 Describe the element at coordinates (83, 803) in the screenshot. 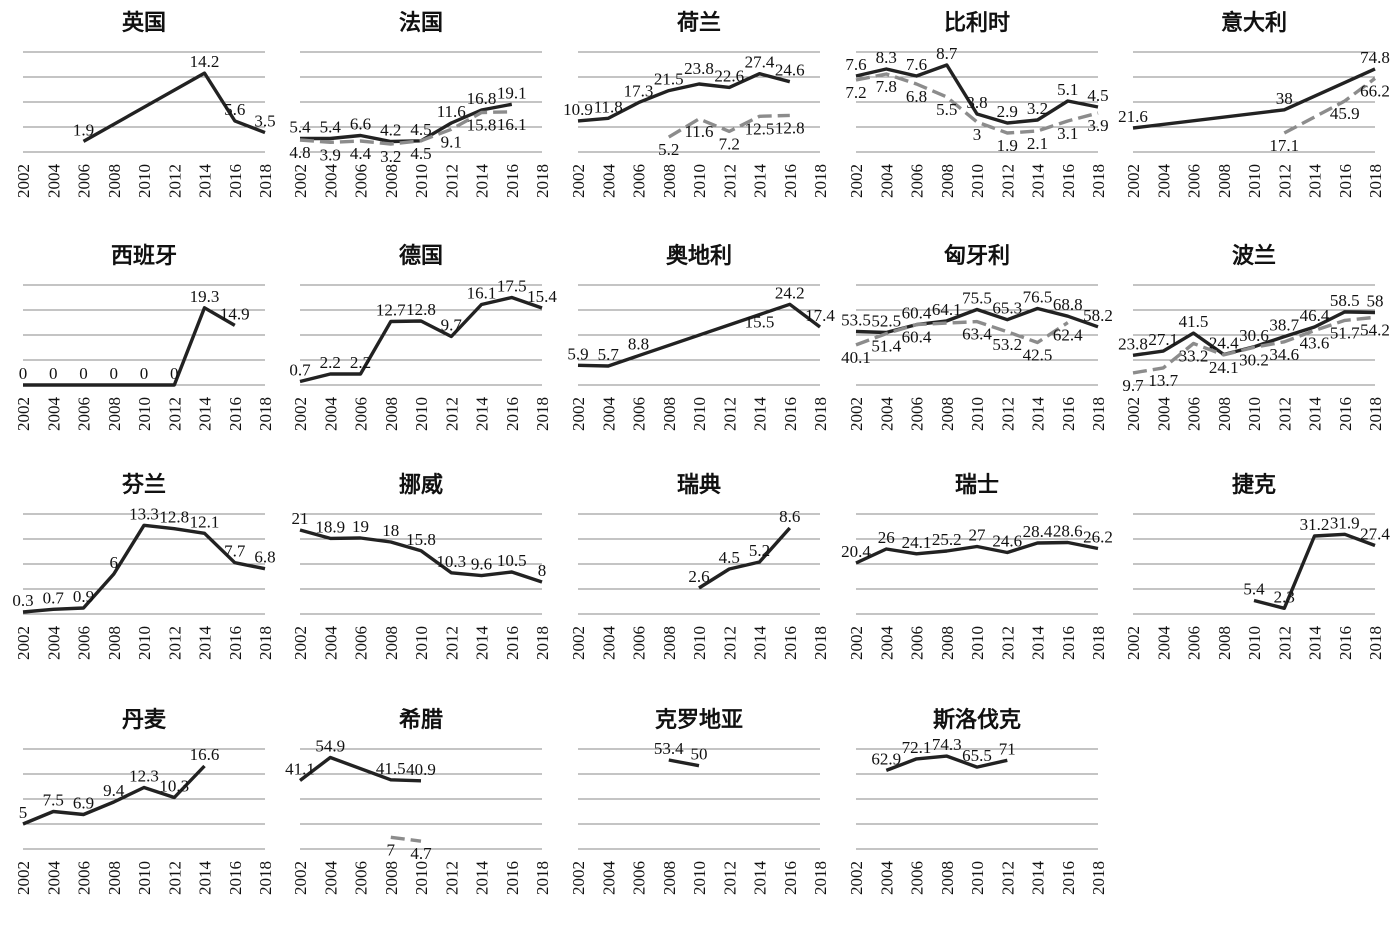

I see `data-label: 6.9` at that location.